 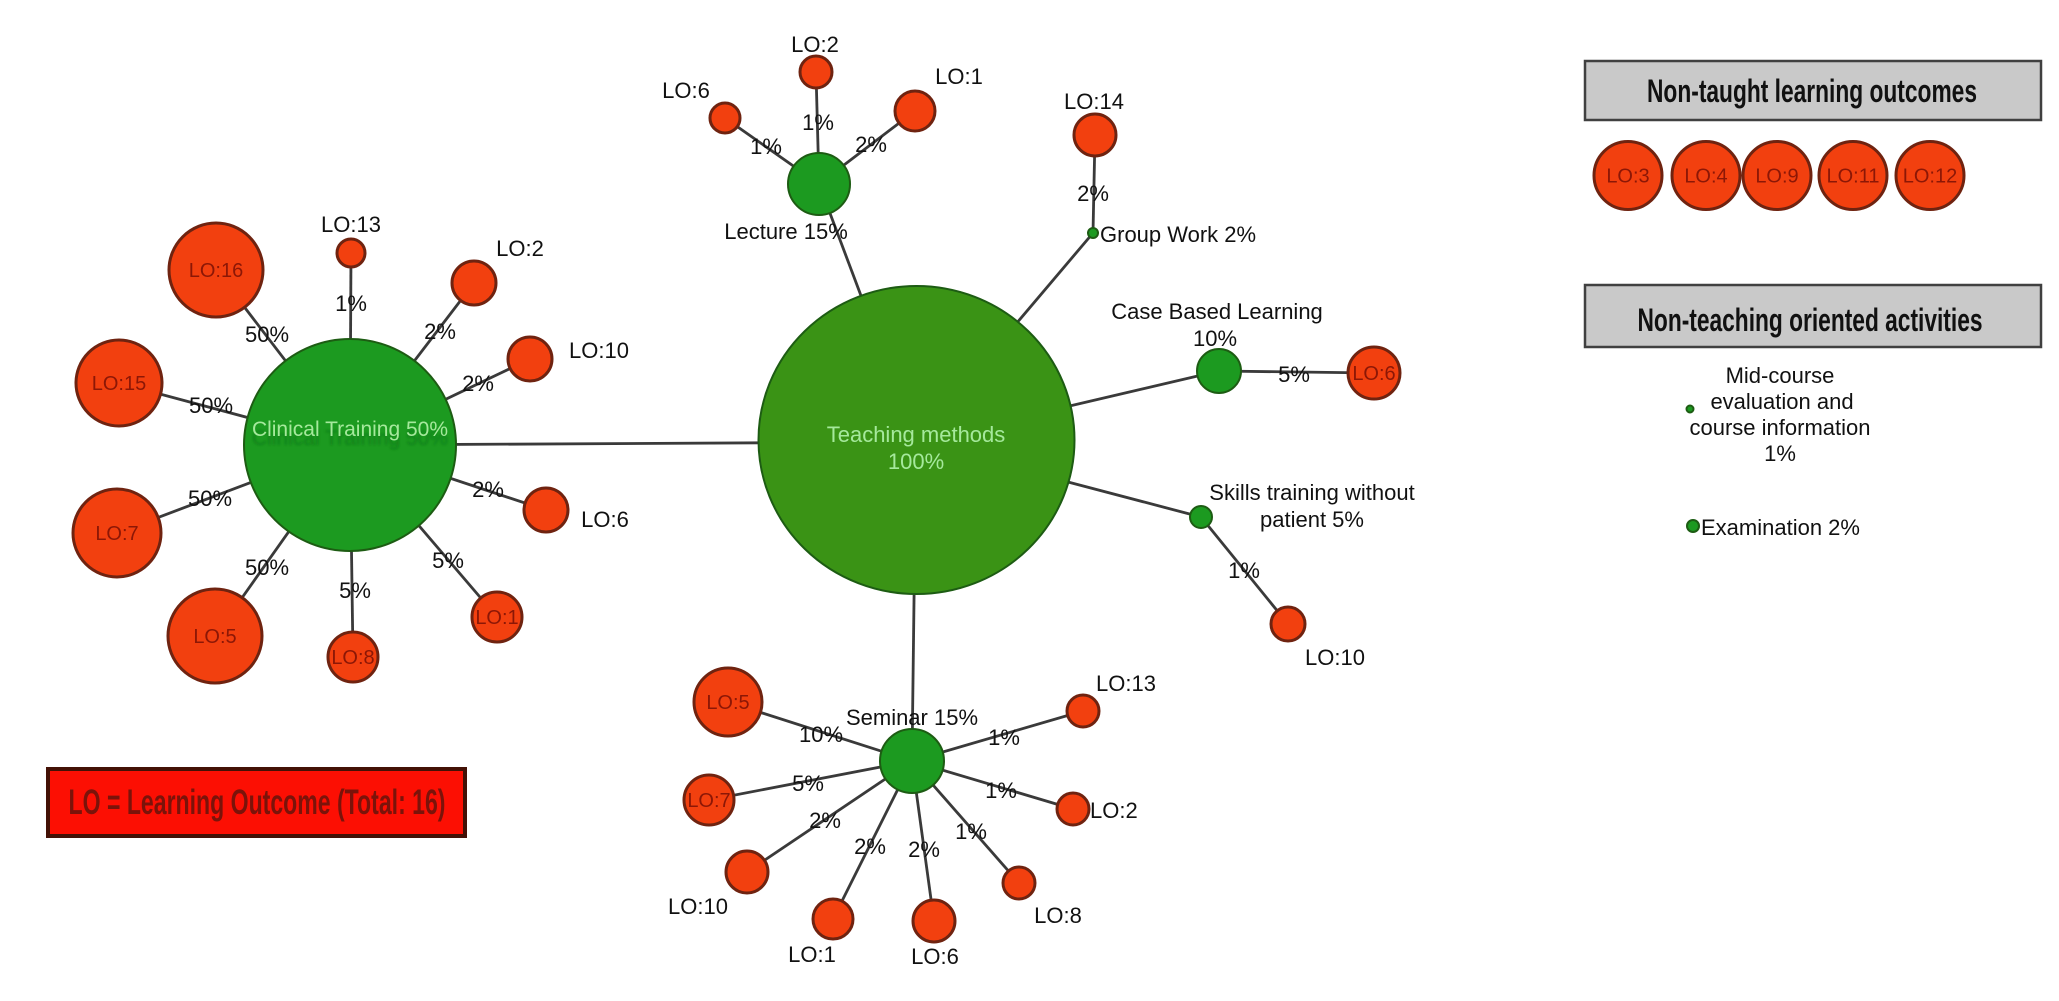 What do you see at coordinates (1781, 401) in the screenshot?
I see `svg-text: evaluation and` at bounding box center [1781, 401].